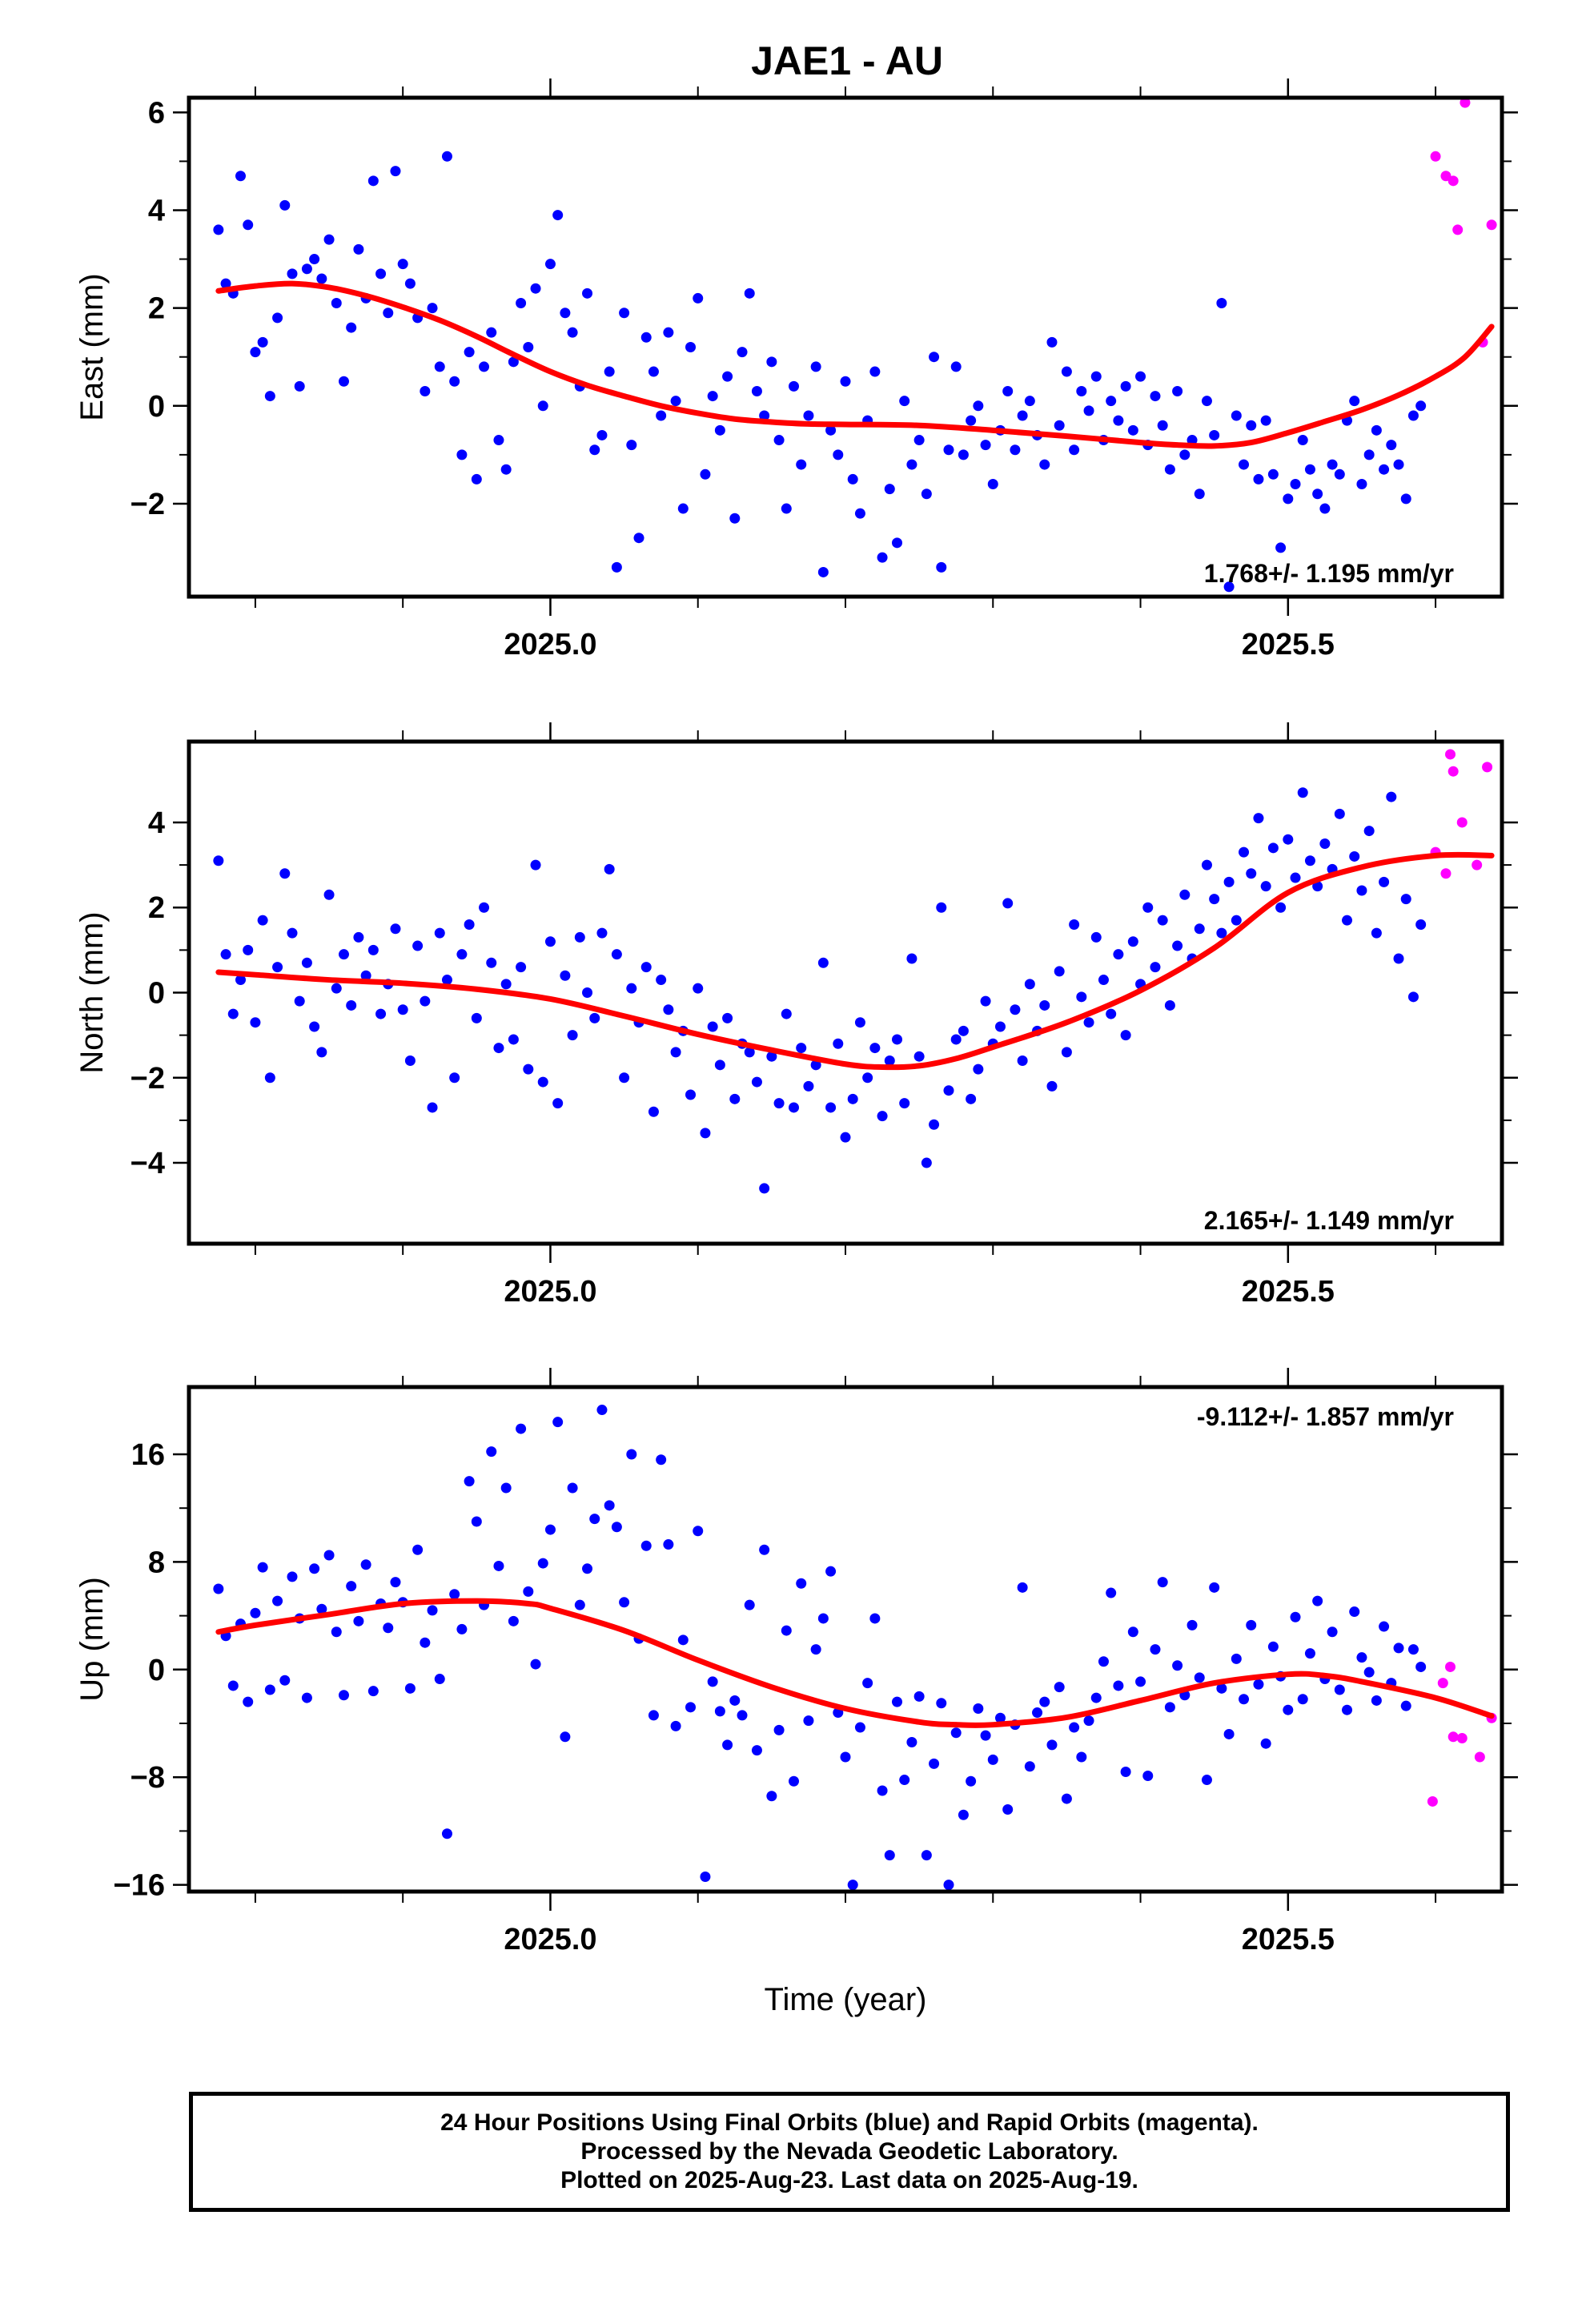 This screenshot has width=1582, height=2324. I want to click on north-y-tick-label: −4, so click(147, 1163).